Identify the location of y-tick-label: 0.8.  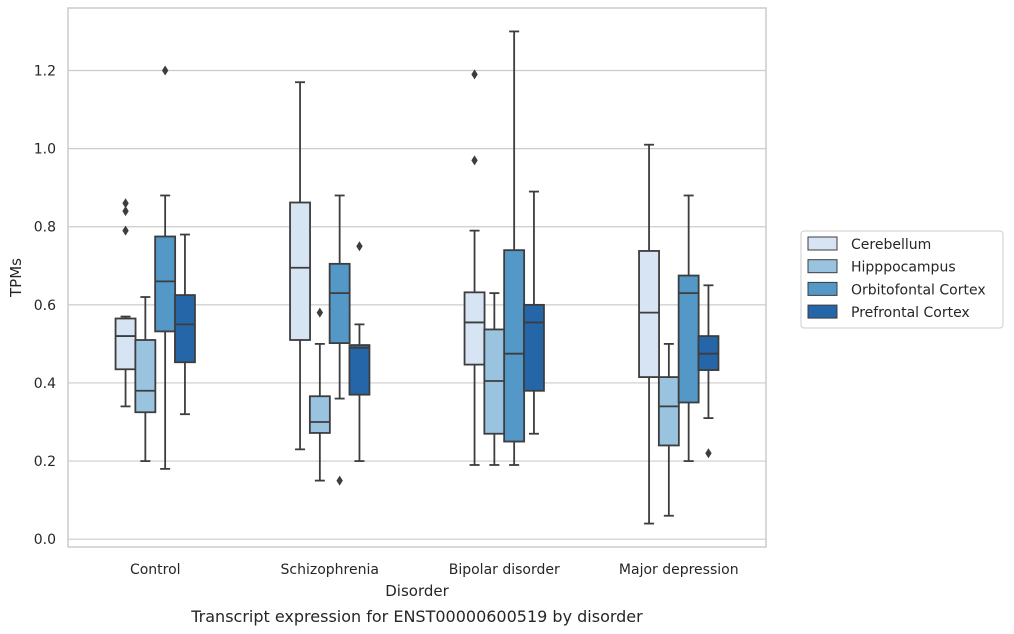
(45, 228).